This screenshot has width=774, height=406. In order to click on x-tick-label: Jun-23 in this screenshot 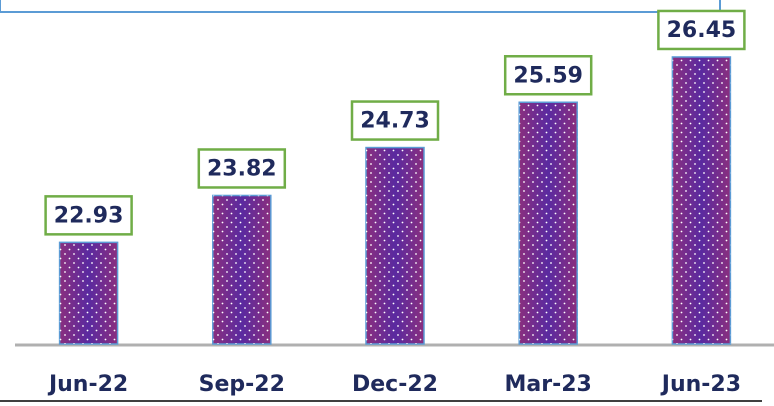, I will do `click(700, 384)`.